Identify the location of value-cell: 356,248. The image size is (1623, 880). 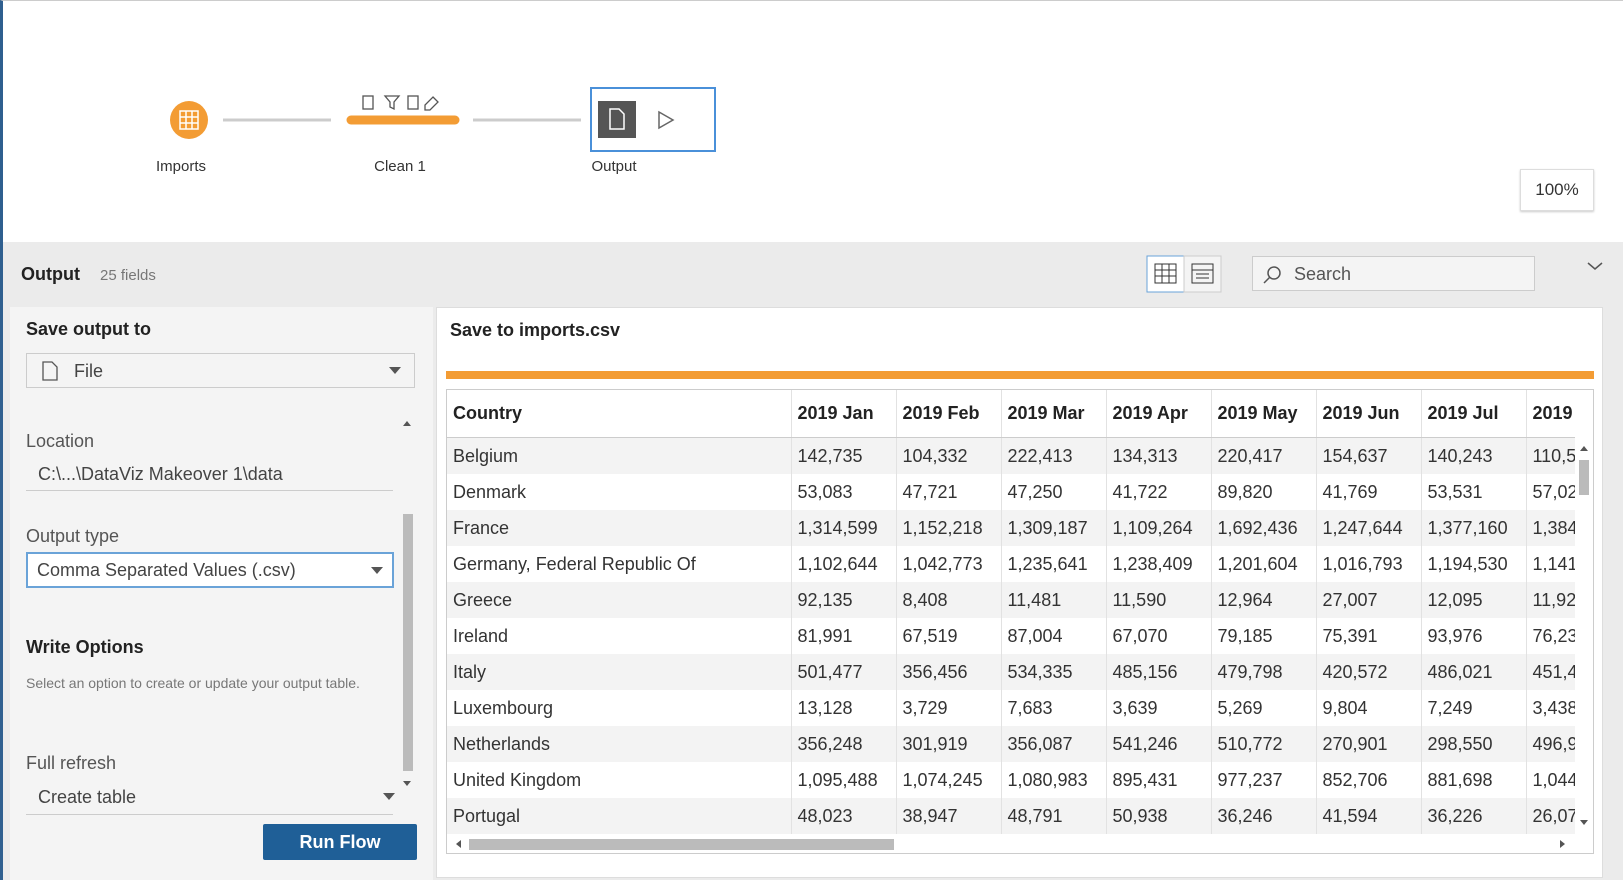
(844, 744).